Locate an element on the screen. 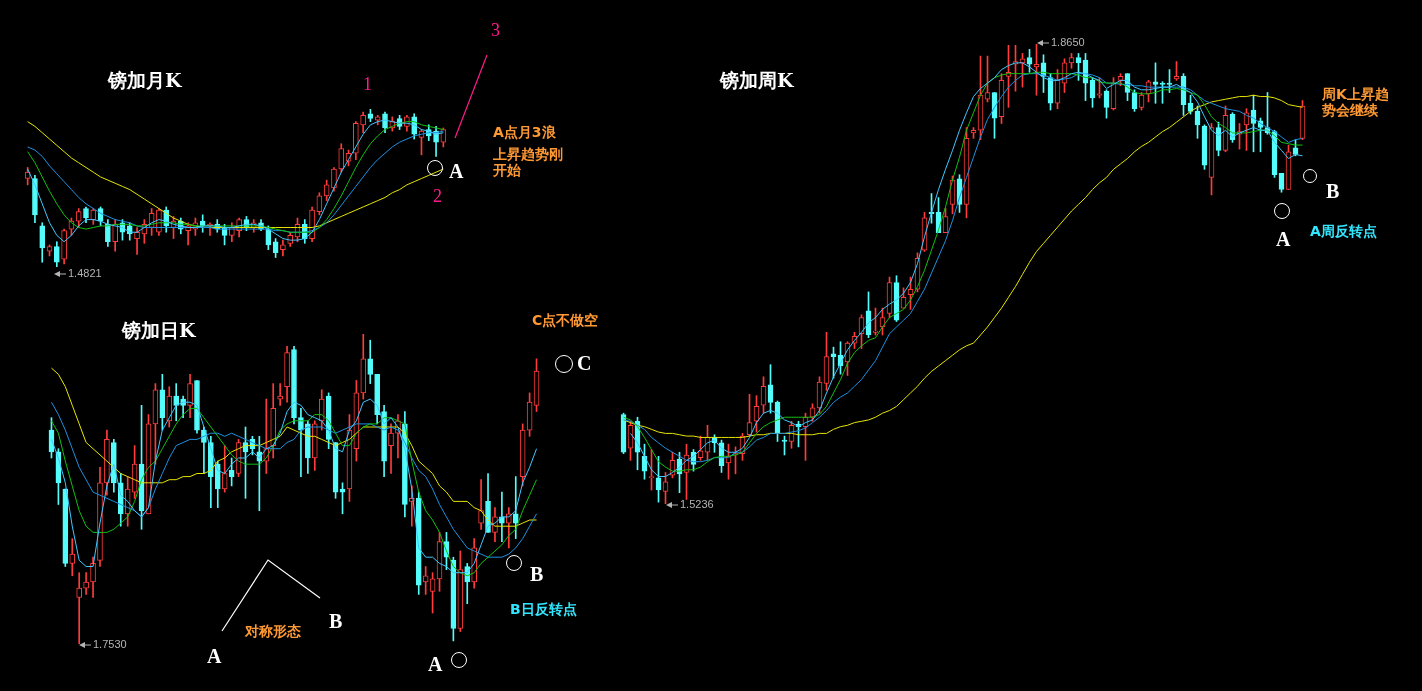 This screenshot has width=1422, height=691. annotation: 1.5236 is located at coordinates (697, 504).